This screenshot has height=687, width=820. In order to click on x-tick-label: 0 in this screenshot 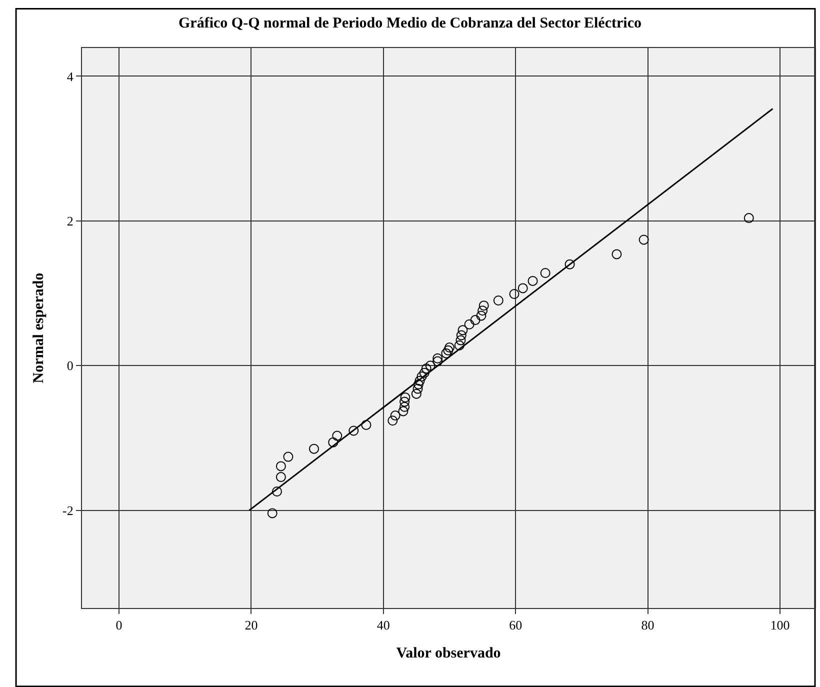, I will do `click(119, 625)`.